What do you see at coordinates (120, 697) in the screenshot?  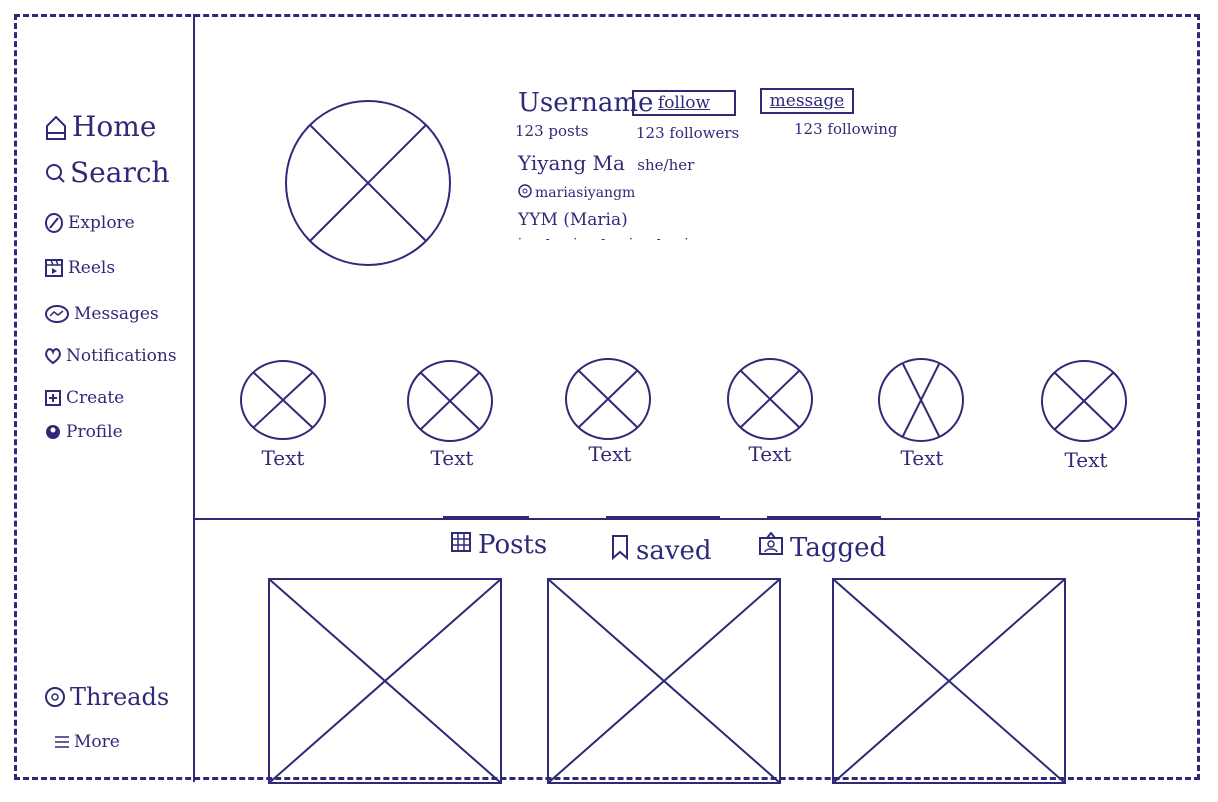 I see `sidebar-item-label: Threads` at bounding box center [120, 697].